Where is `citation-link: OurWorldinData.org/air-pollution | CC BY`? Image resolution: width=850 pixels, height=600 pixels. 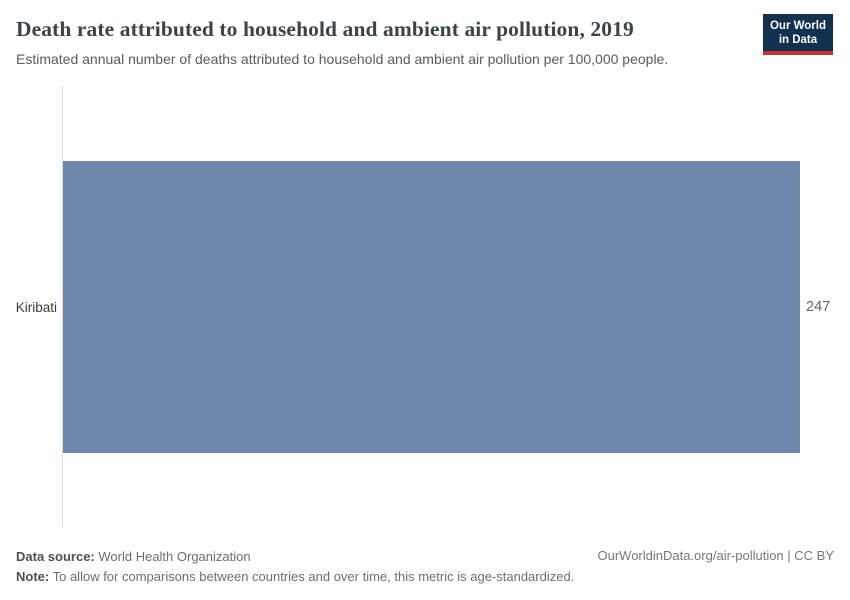
citation-link: OurWorldinData.org/air-pollution | CC BY is located at coordinates (715, 555).